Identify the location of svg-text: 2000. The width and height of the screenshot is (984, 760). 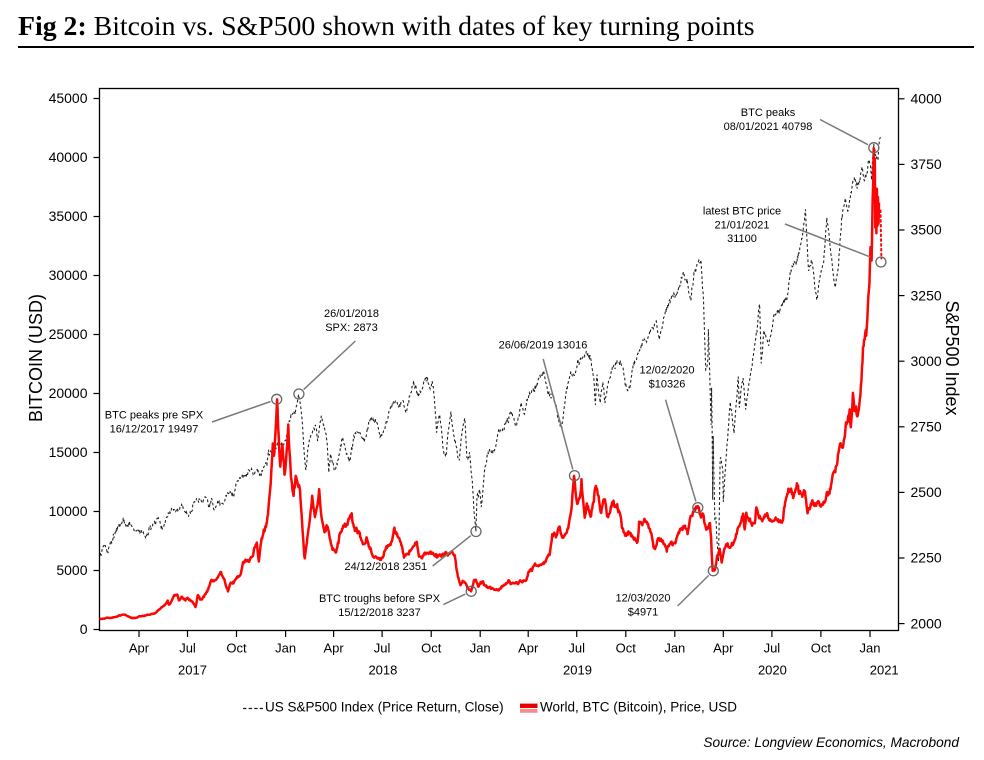
(926, 623).